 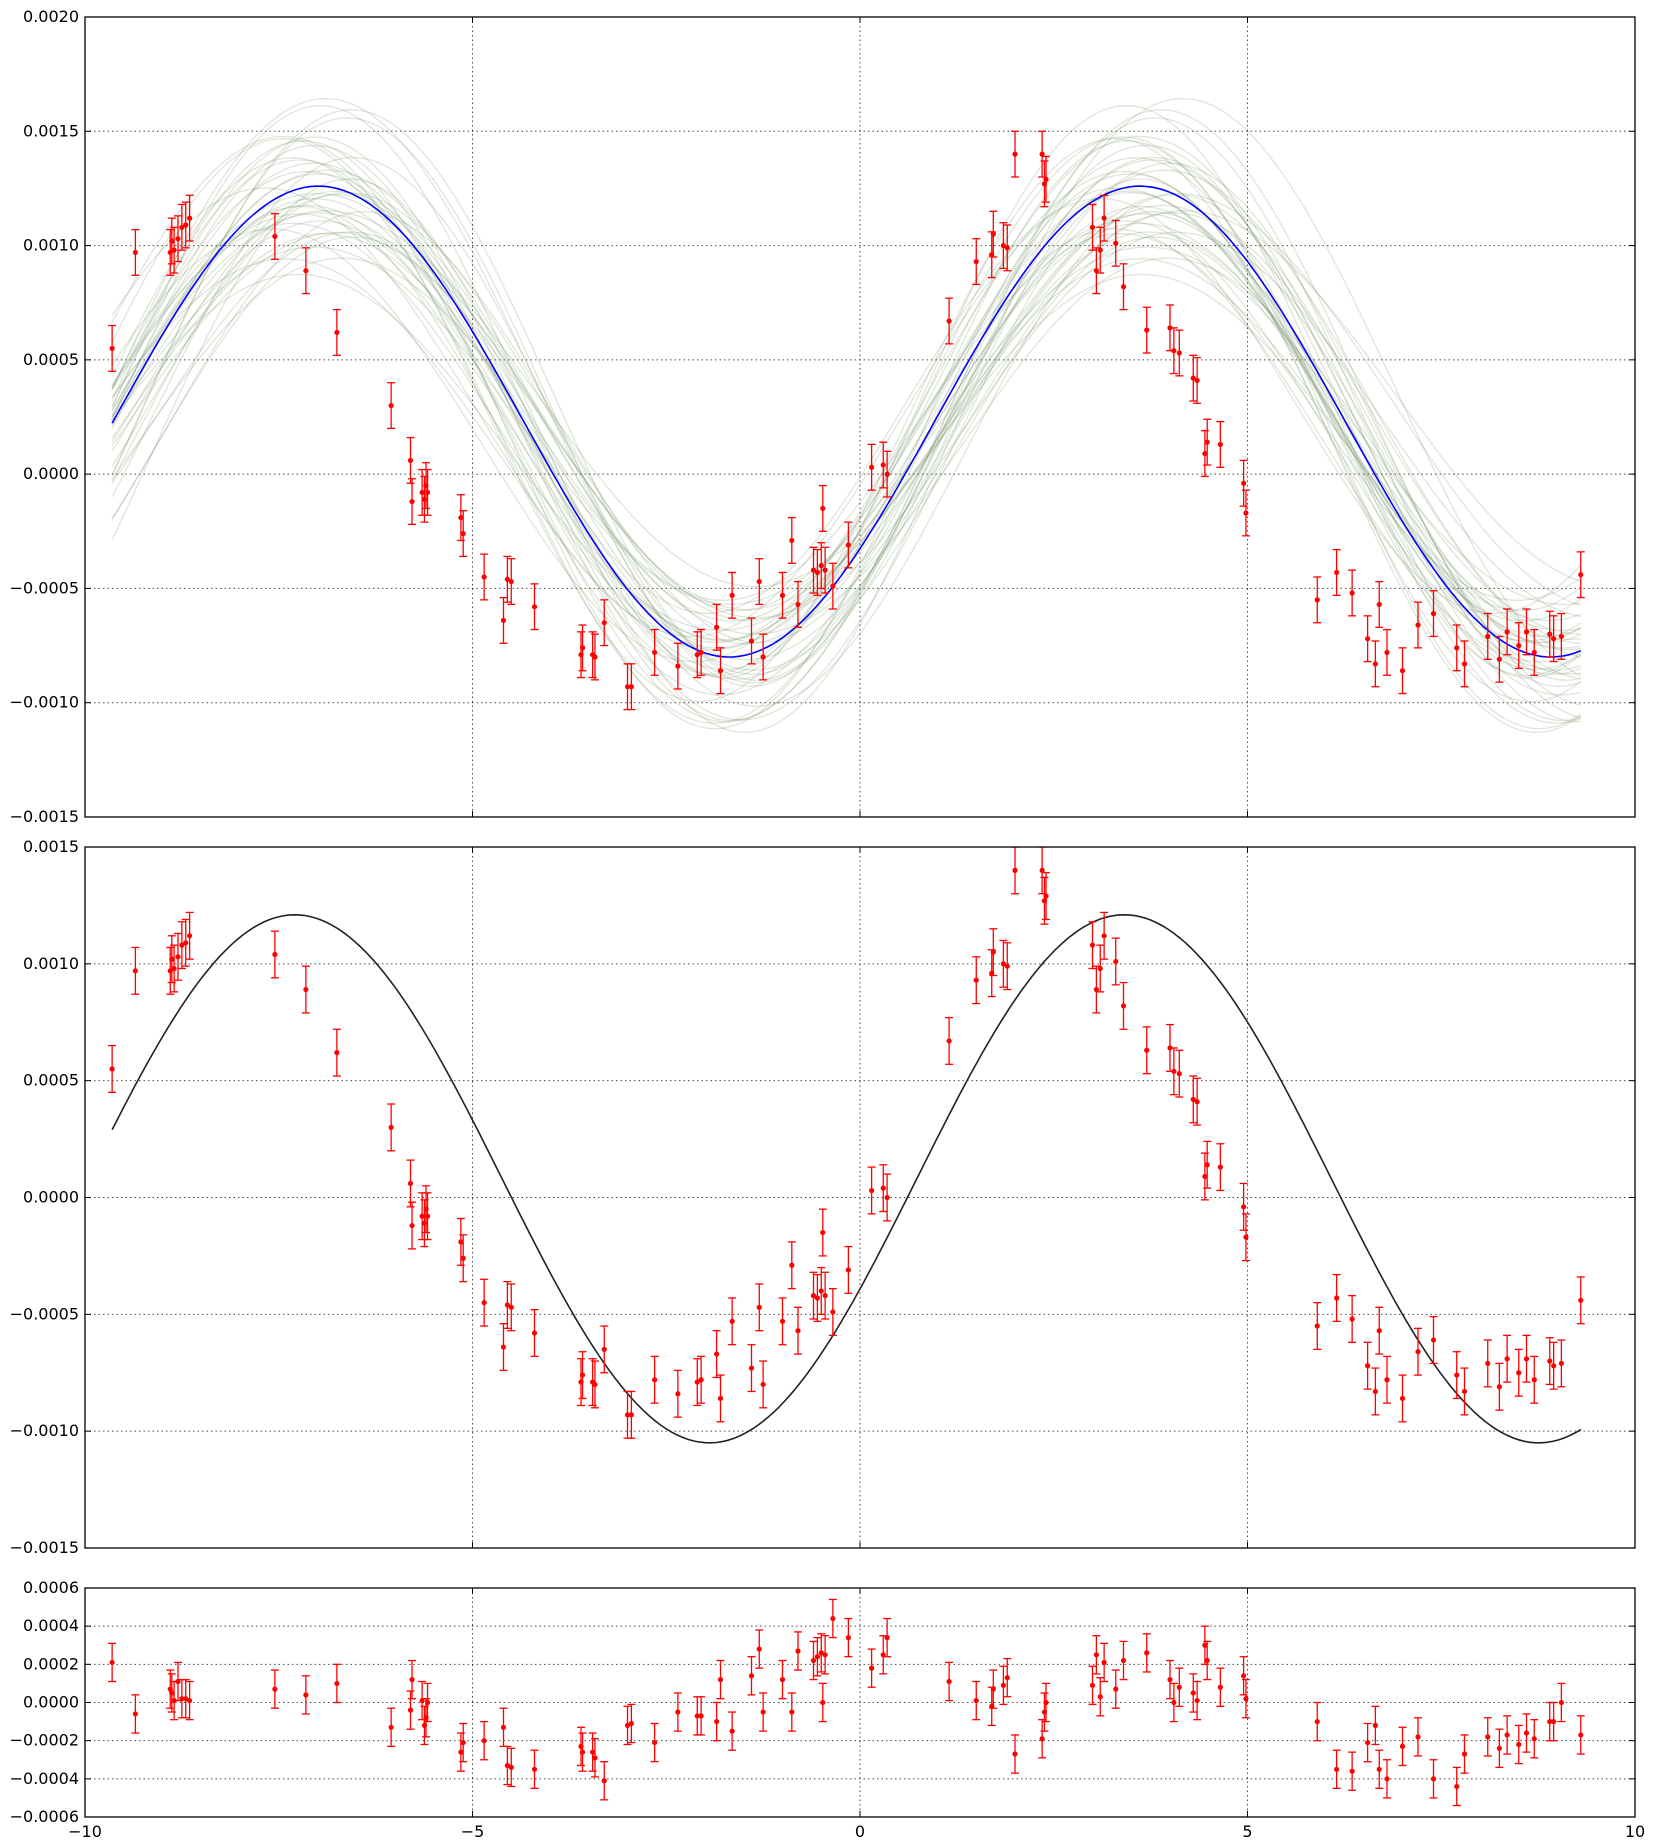 What do you see at coordinates (51, 1625) in the screenshot?
I see `y-tick-label: 0.0004` at bounding box center [51, 1625].